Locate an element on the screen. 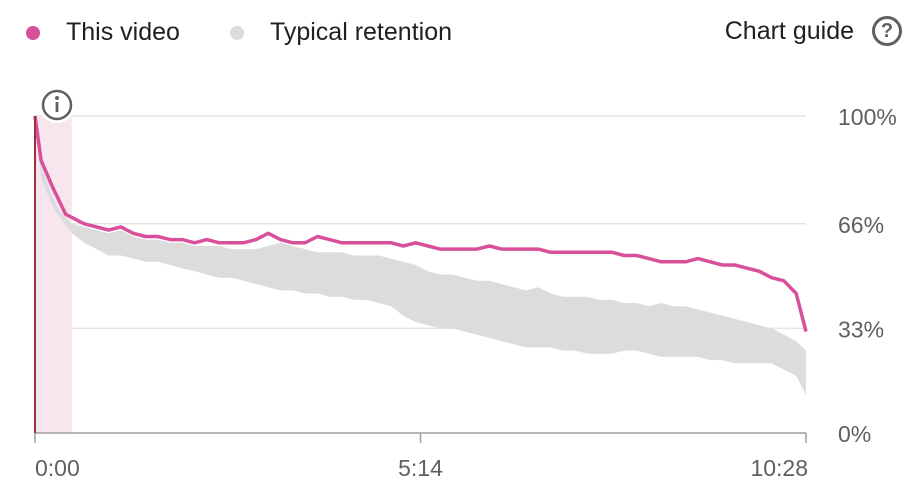  legend-label-this-video: This video is located at coordinates (123, 32).